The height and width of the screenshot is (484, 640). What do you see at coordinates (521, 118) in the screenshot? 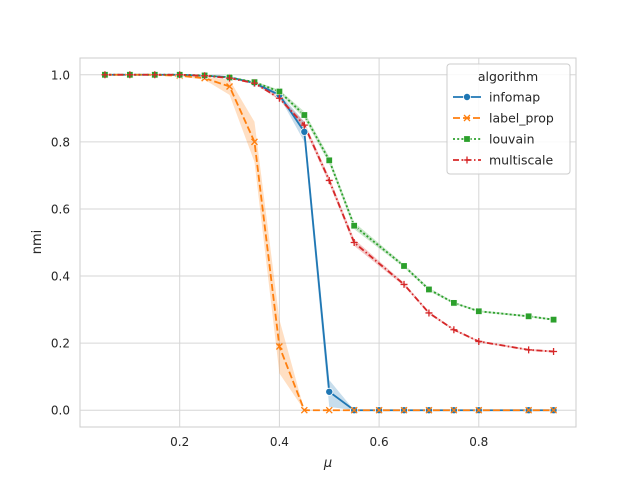
I see `legend-label-label_prop: label_prop` at bounding box center [521, 118].